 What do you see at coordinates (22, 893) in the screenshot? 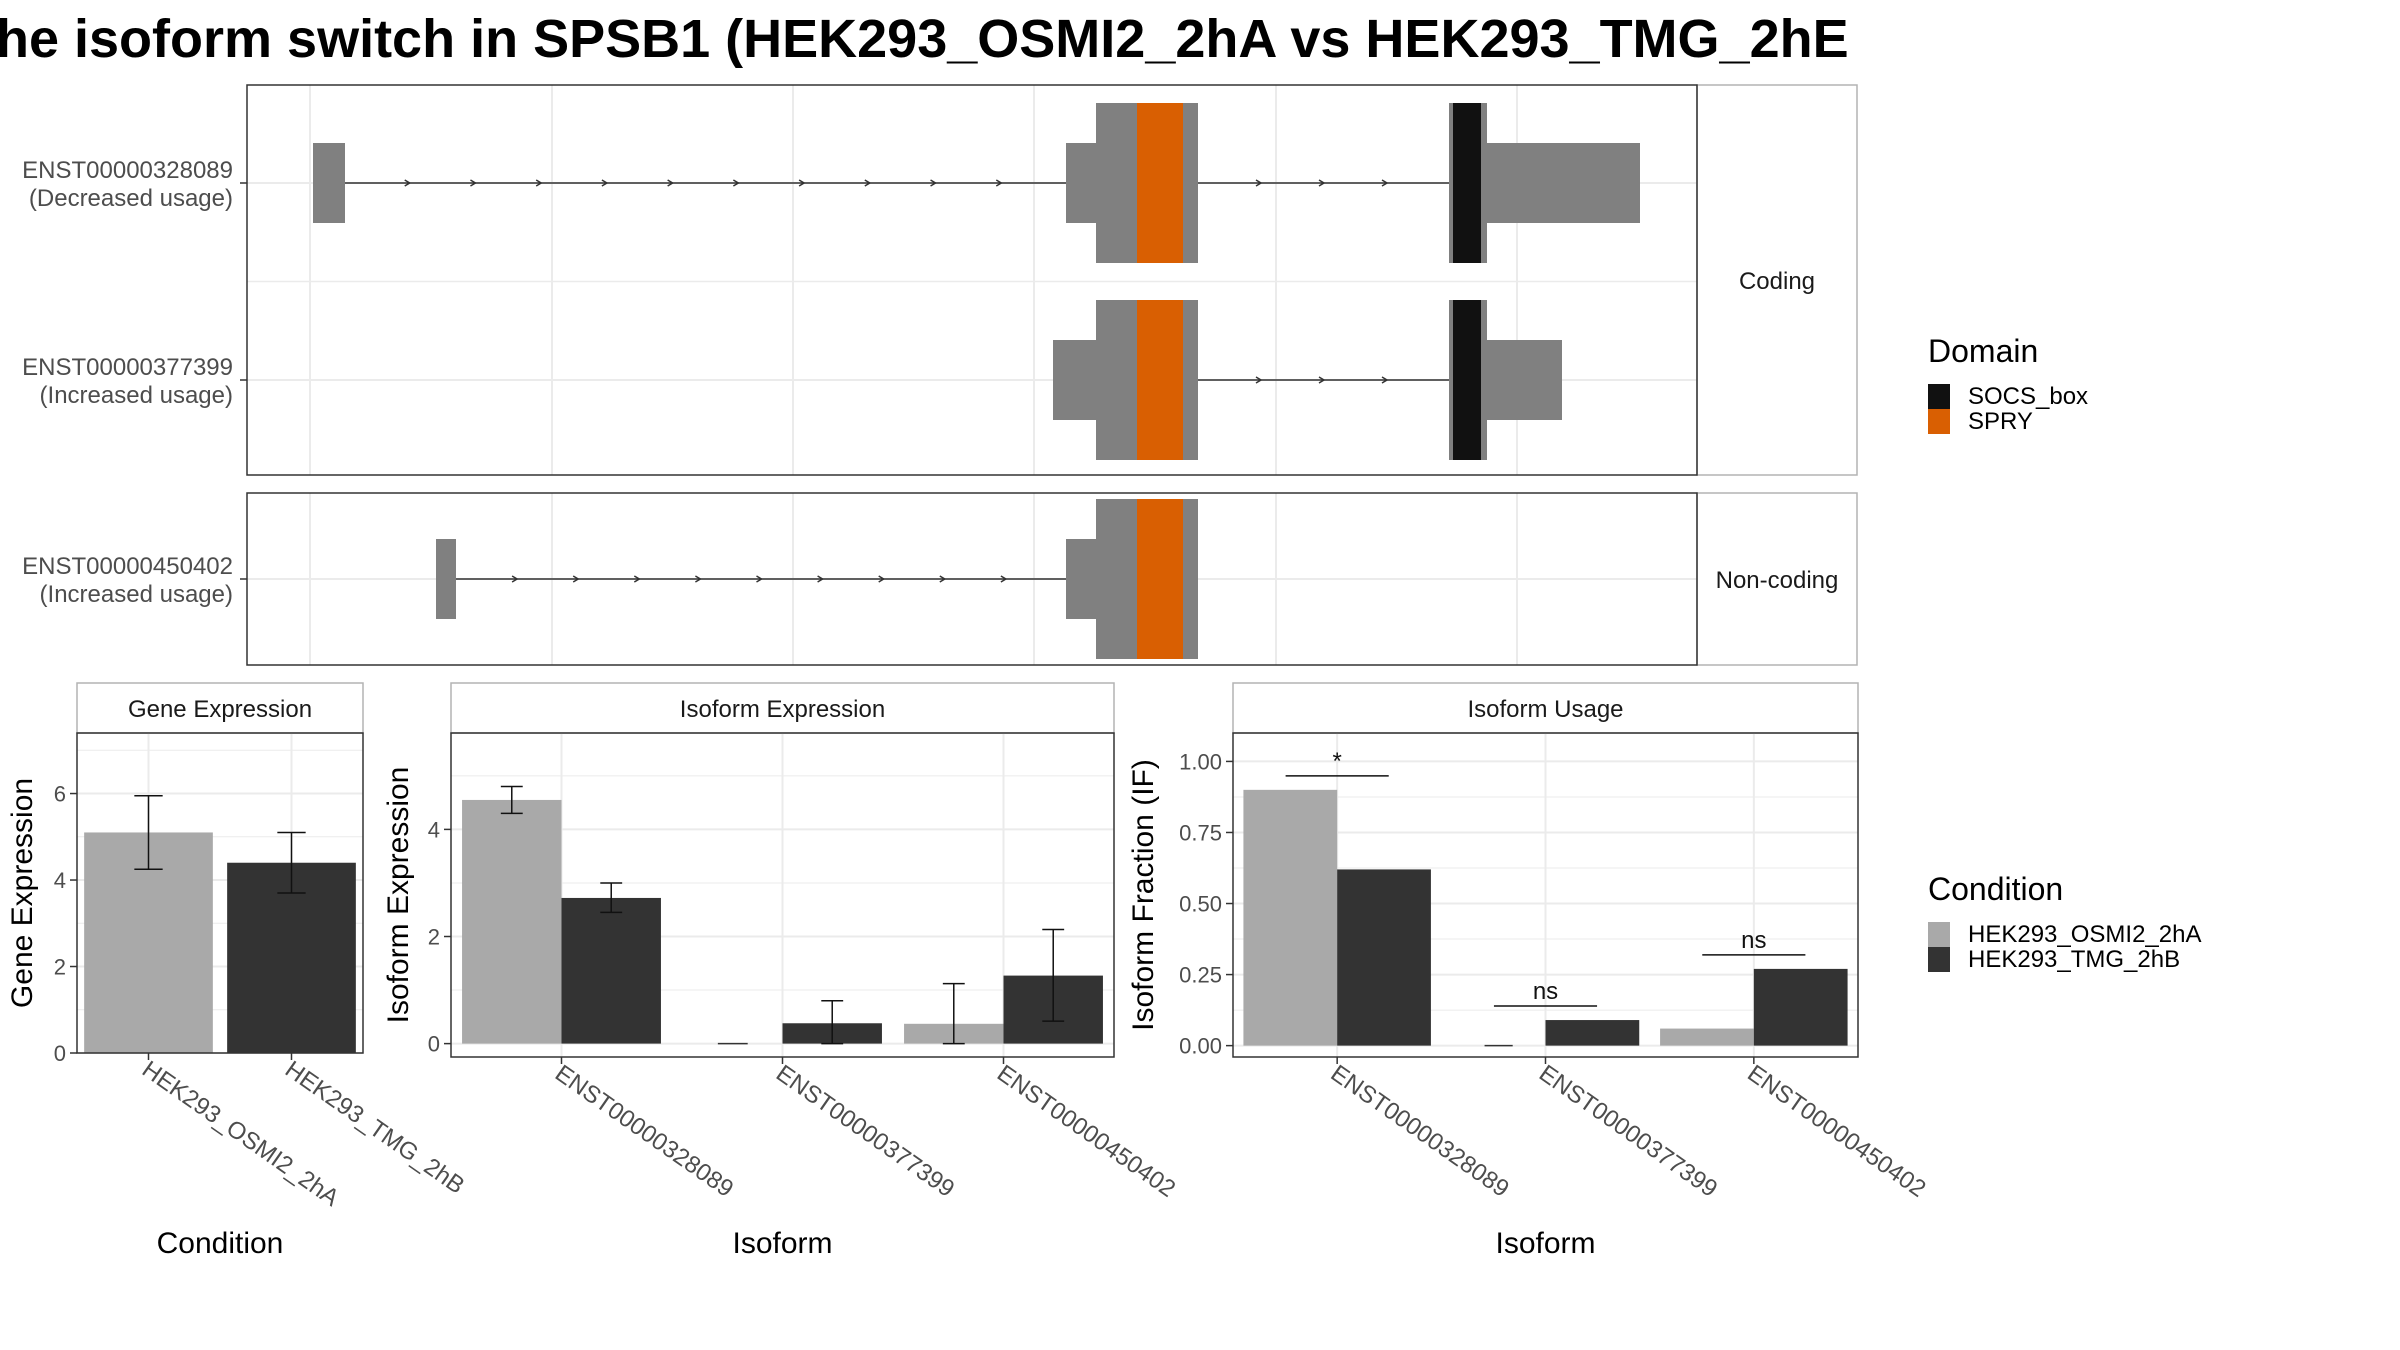
I see `y-axis-title: Gene Expression` at bounding box center [22, 893].